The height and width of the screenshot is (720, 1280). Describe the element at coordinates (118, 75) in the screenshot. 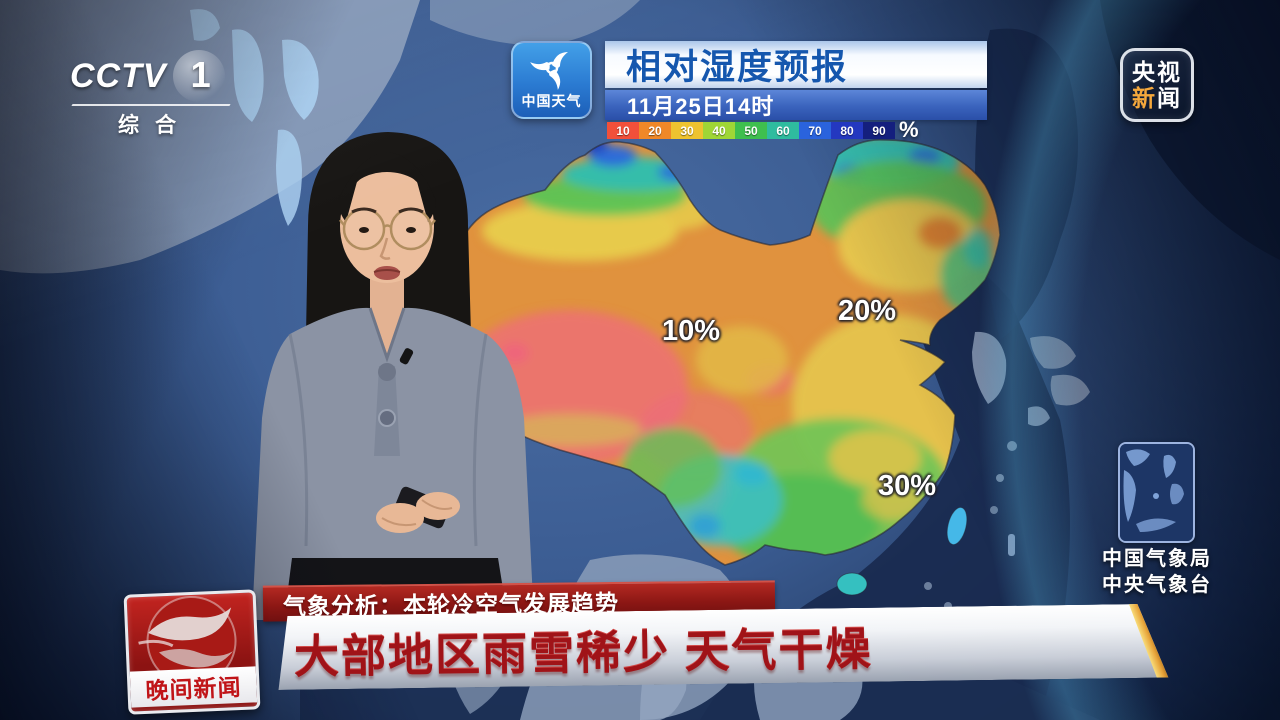

I see `station-logo-text: CCTV` at that location.